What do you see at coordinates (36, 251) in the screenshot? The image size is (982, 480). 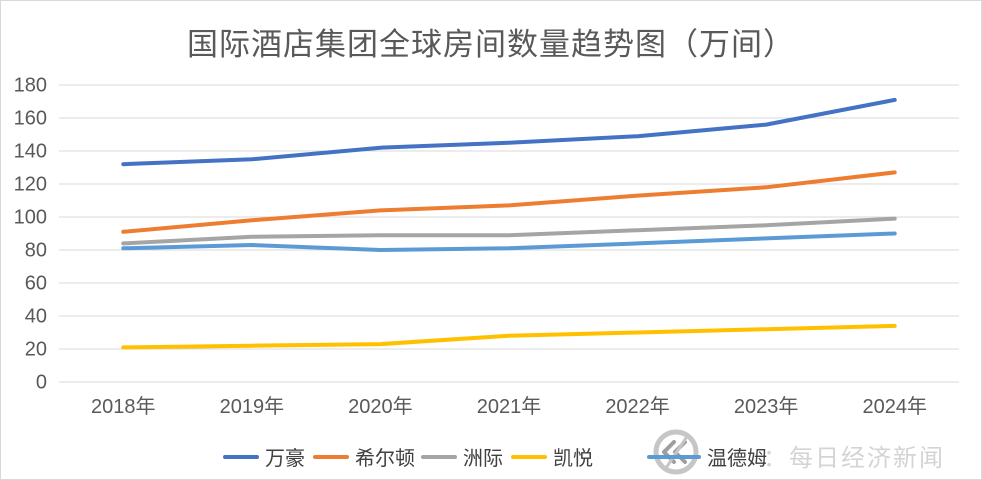 I see `y-tick-label: 80` at bounding box center [36, 251].